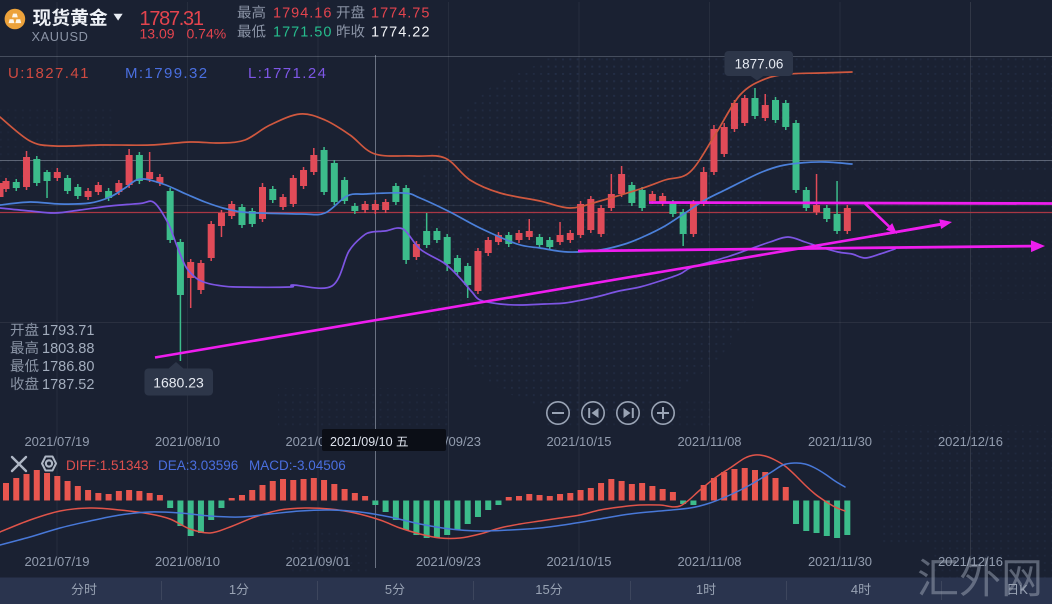  What do you see at coordinates (107, 465) in the screenshot?
I see `svg-text: DIFF:1.51343` at bounding box center [107, 465].